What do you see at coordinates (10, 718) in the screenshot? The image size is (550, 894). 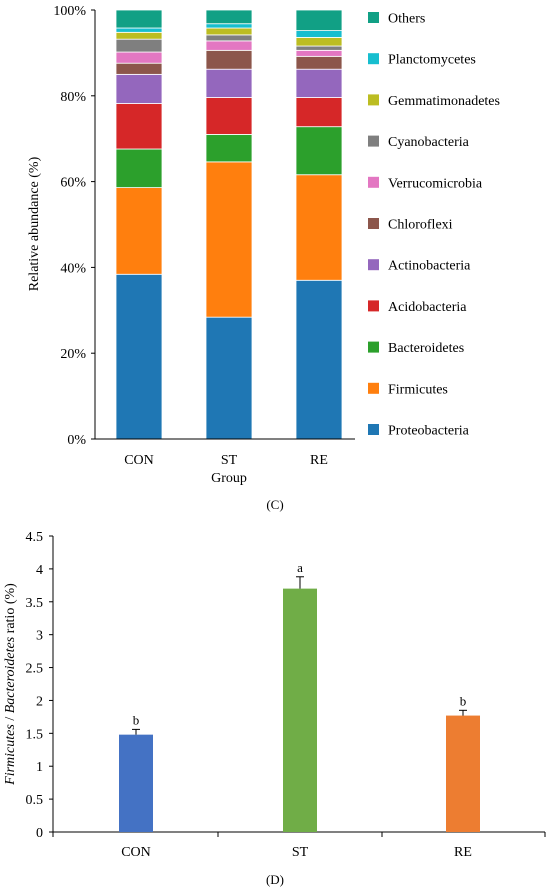 I see `y-axis-label-sep: /` at bounding box center [10, 718].